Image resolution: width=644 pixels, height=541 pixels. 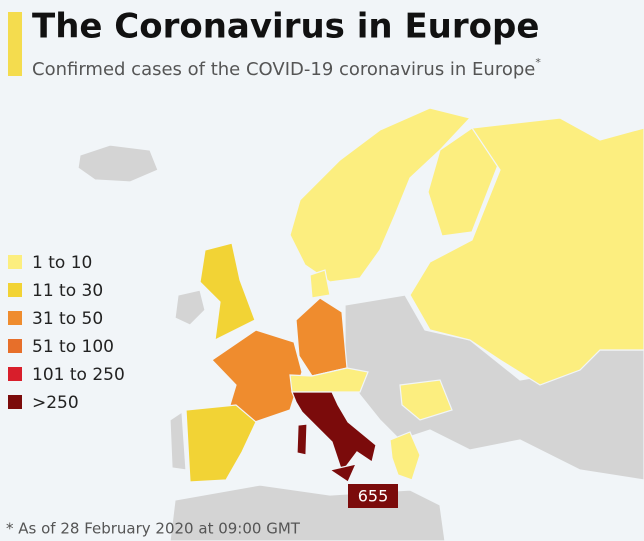 I want to click on annotation-box, so click(x=373, y=496).